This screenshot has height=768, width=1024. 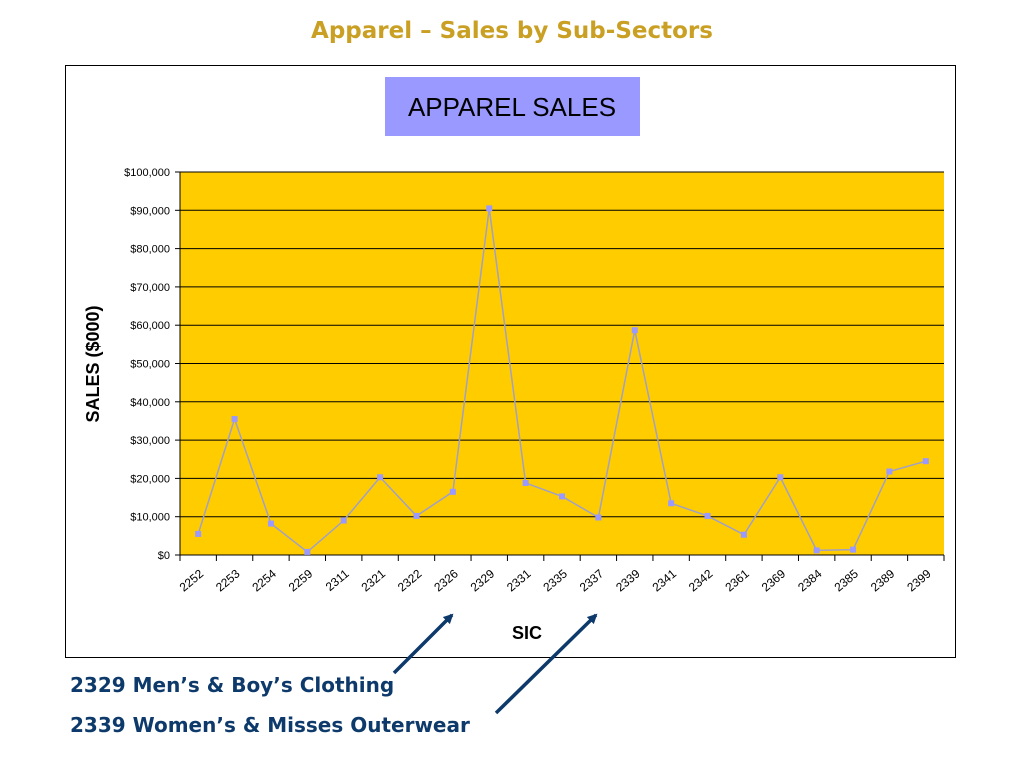 I want to click on y-tick-label: $90,000, so click(x=150, y=211).